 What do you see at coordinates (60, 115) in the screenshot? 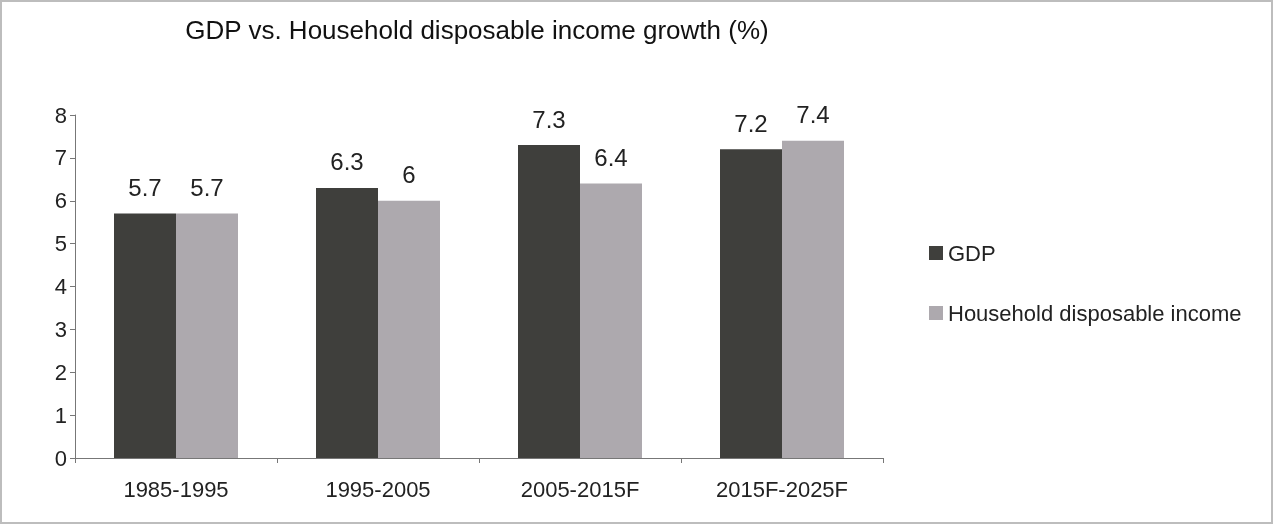
I see `y-tick-label: 8` at bounding box center [60, 115].